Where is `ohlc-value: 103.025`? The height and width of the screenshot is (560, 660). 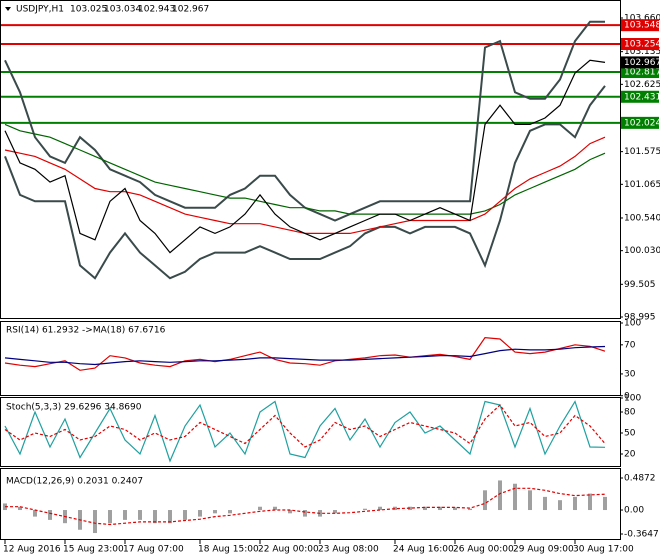 ohlc-value: 103.025 is located at coordinates (88, 10).